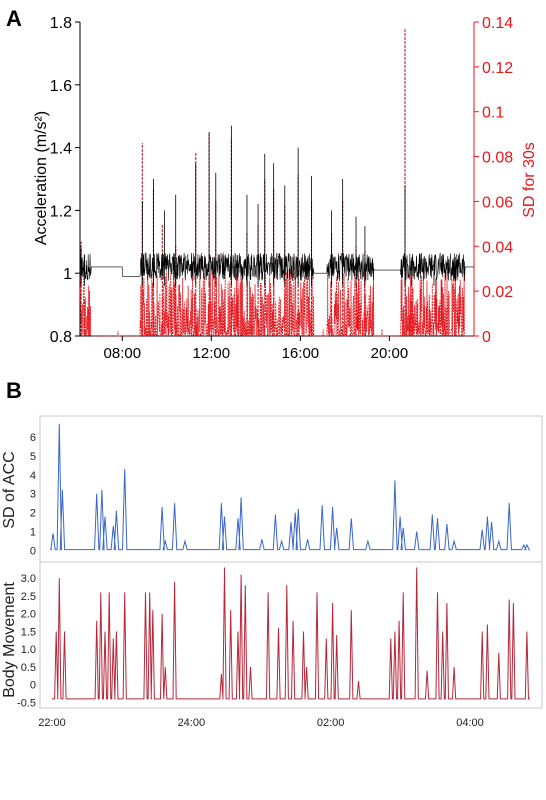 The width and height of the screenshot is (546, 800). Describe the element at coordinates (33, 476) in the screenshot. I see `panel-b-top-tick-label: 4` at that location.